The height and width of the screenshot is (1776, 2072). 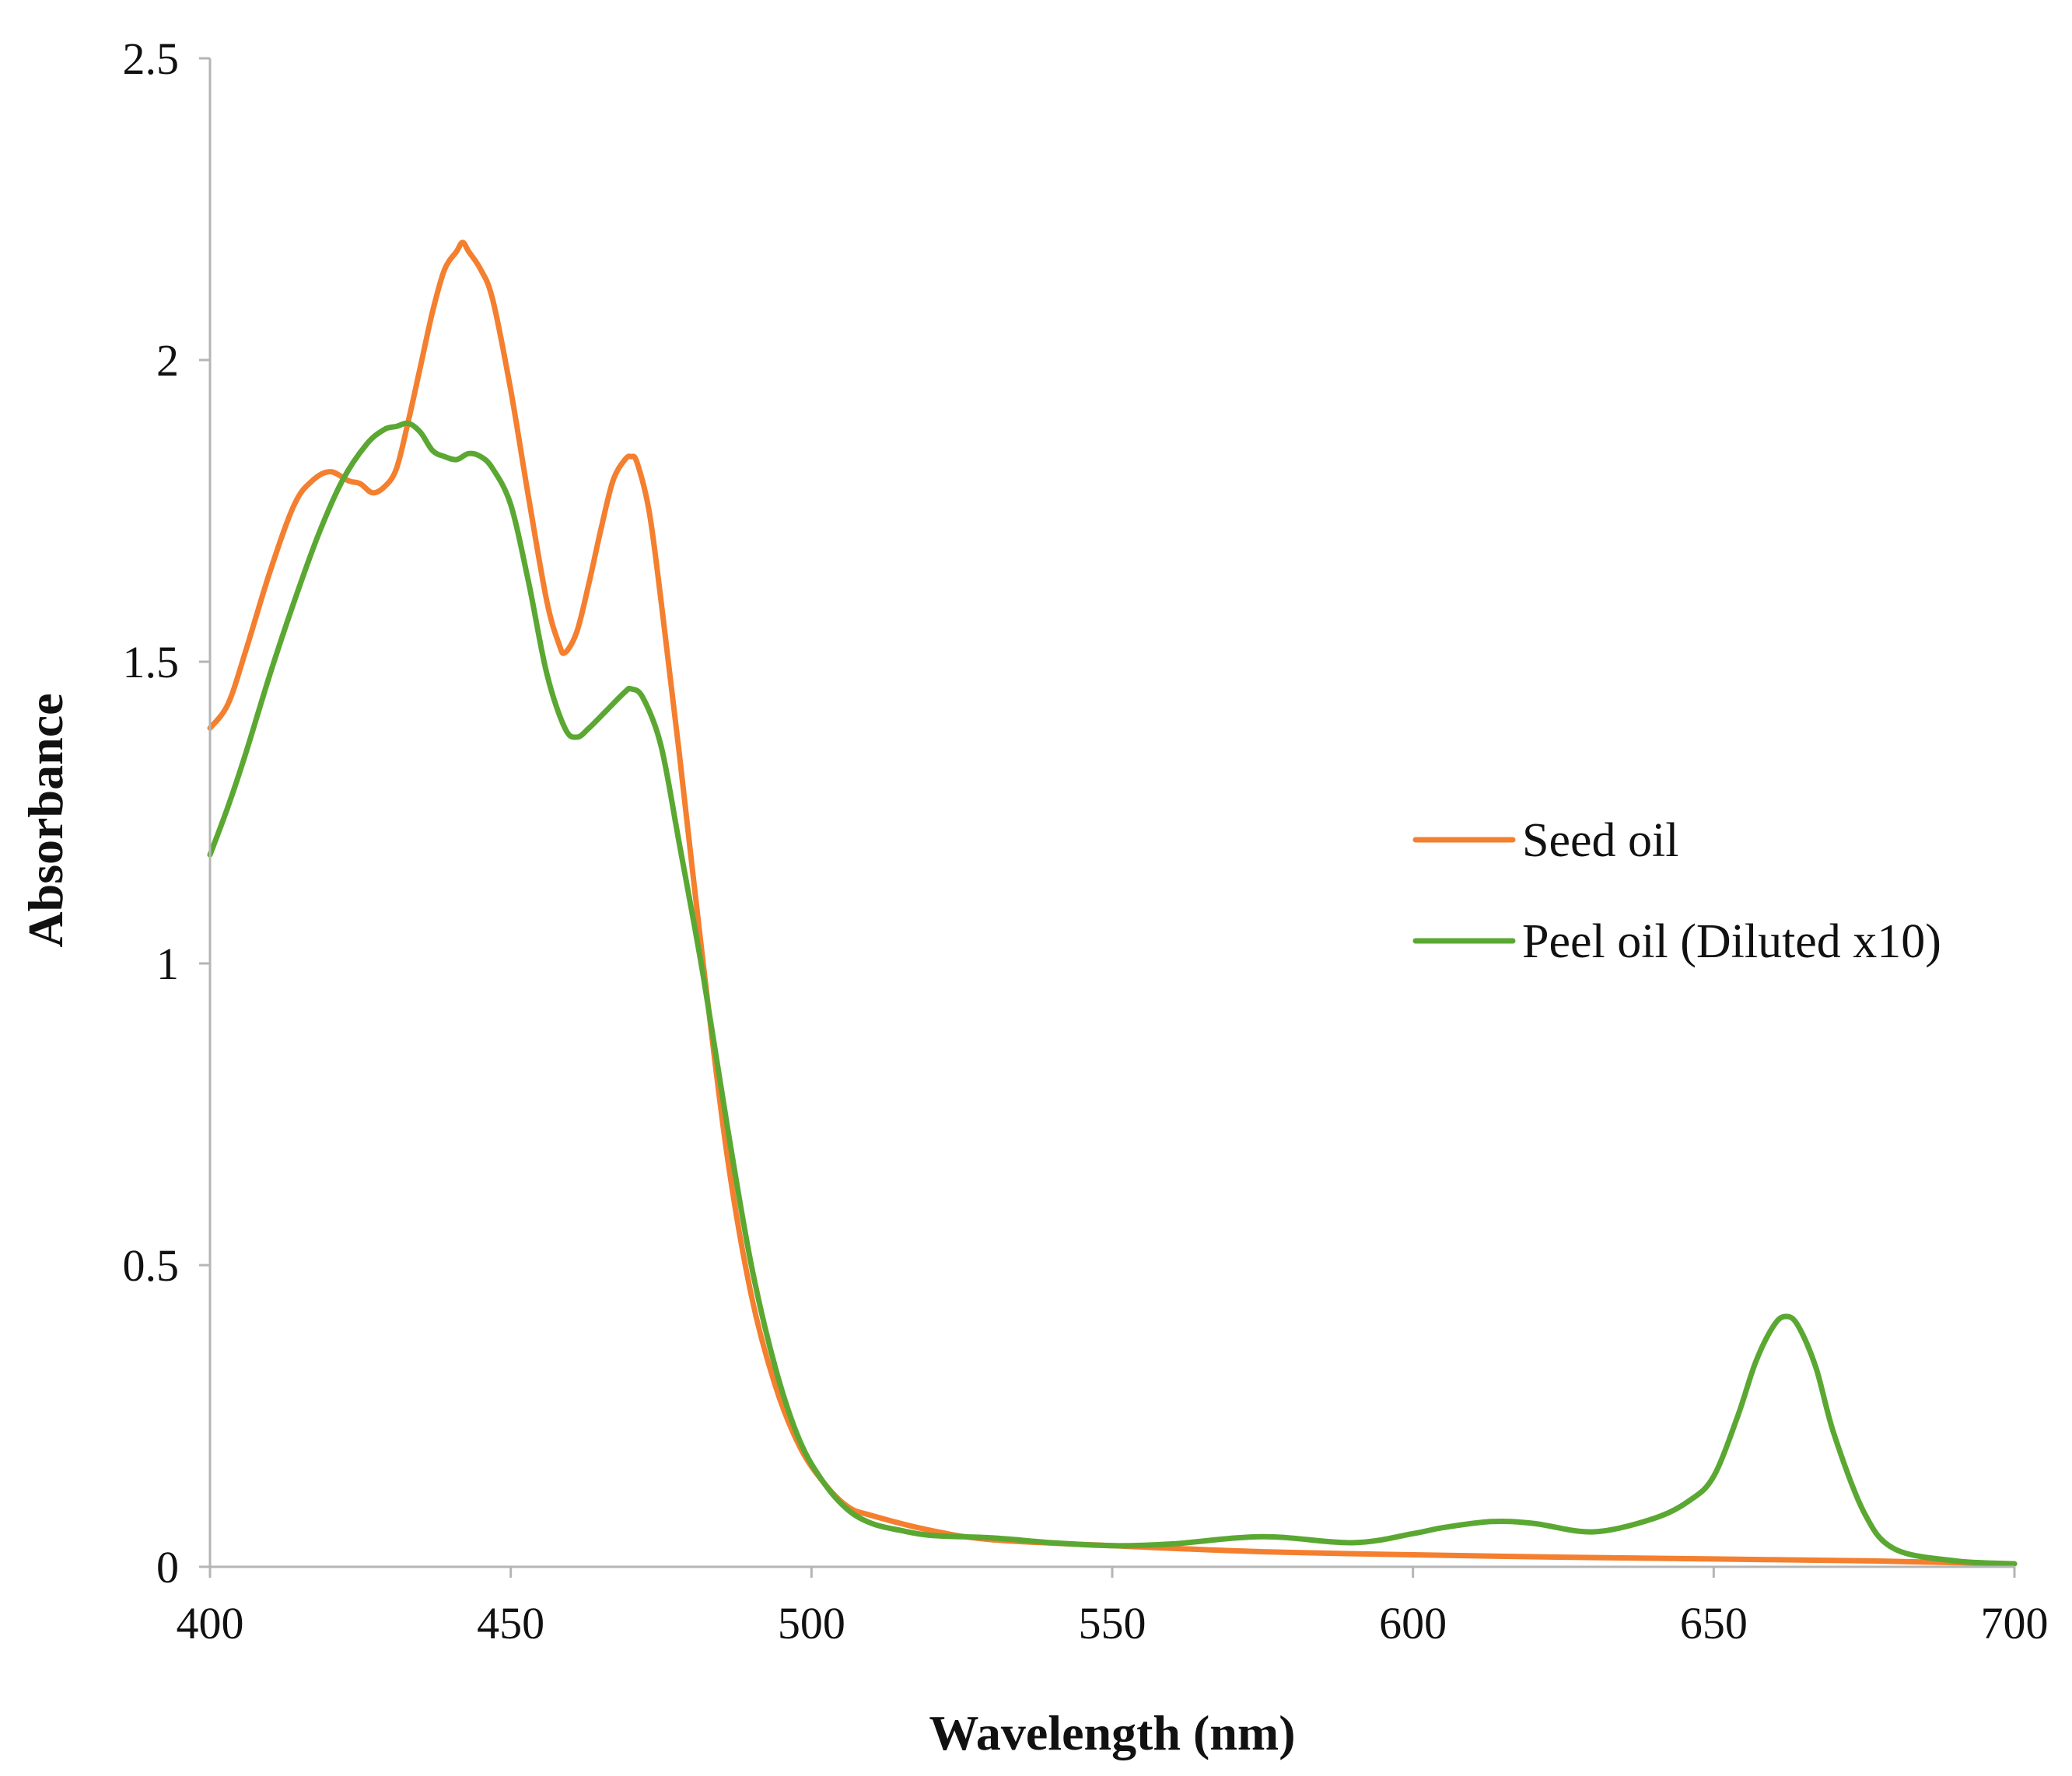 What do you see at coordinates (167, 1567) in the screenshot?
I see `y-tick-label: 0` at bounding box center [167, 1567].